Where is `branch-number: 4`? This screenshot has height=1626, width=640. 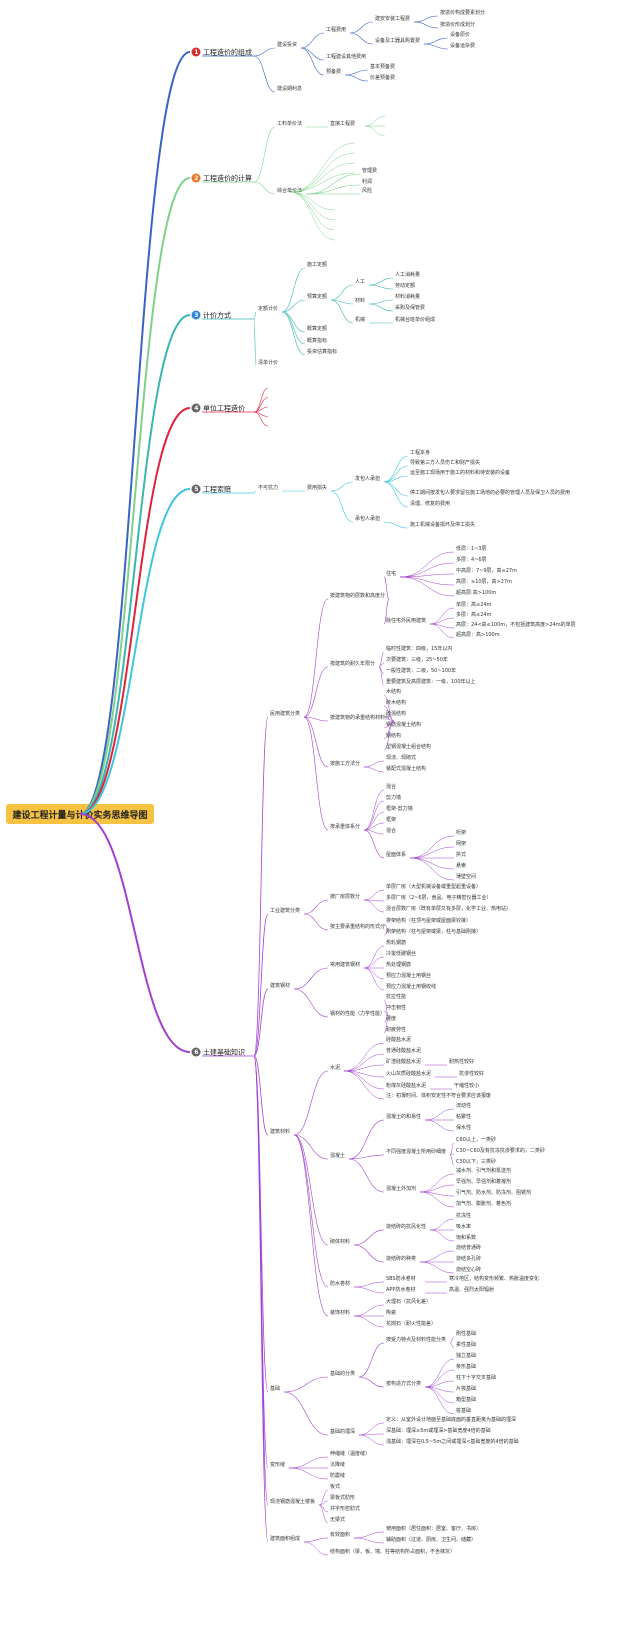 branch-number: 4 is located at coordinates (196, 408).